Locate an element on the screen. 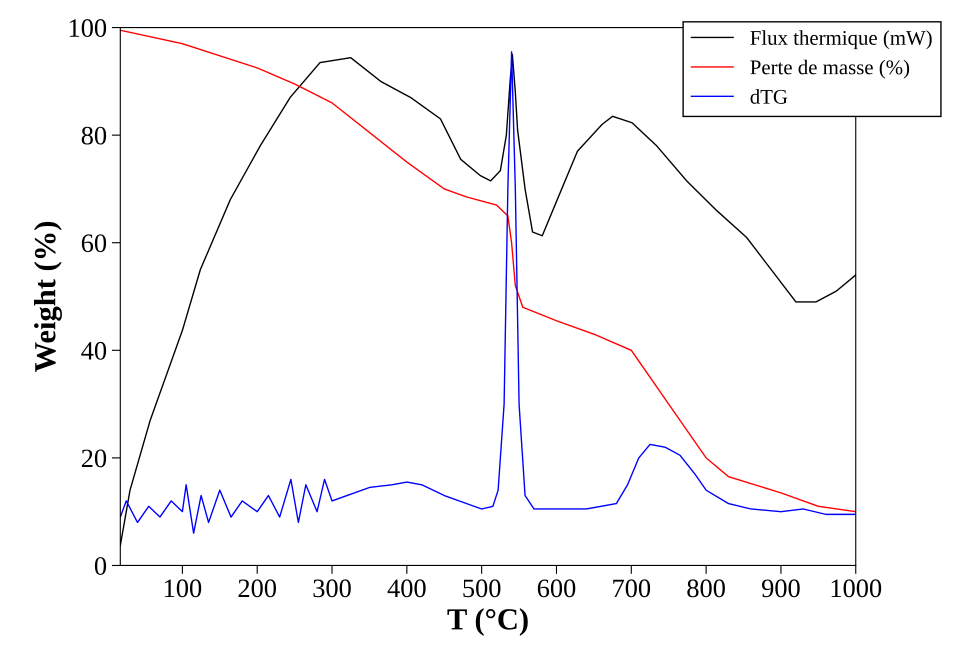 Image resolution: width=978 pixels, height=656 pixels. x-tick-label: 1000 is located at coordinates (857, 588).